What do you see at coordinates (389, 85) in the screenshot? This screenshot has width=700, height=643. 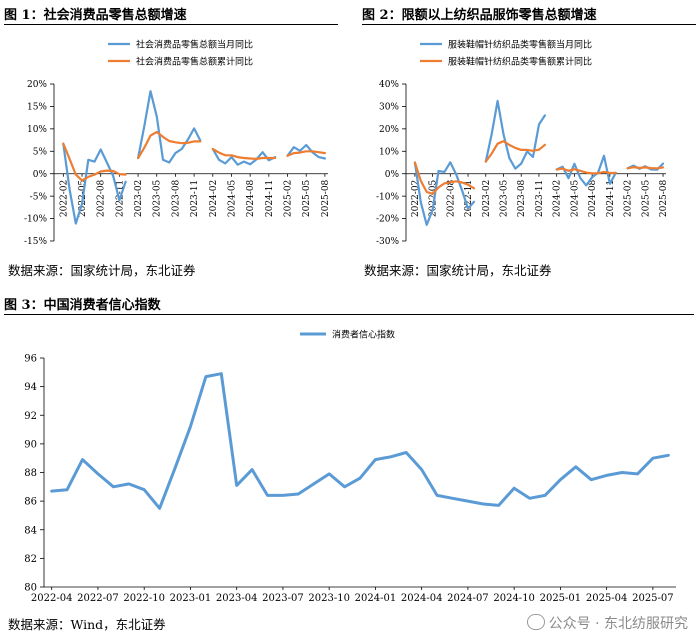 I see `y-tick-label: 40%` at bounding box center [389, 85].